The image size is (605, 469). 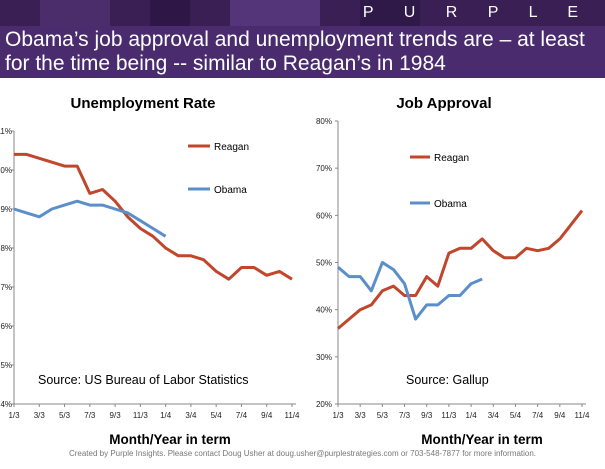 What do you see at coordinates (324, 310) in the screenshot?
I see `approval-y-tick-label: 40%` at bounding box center [324, 310].